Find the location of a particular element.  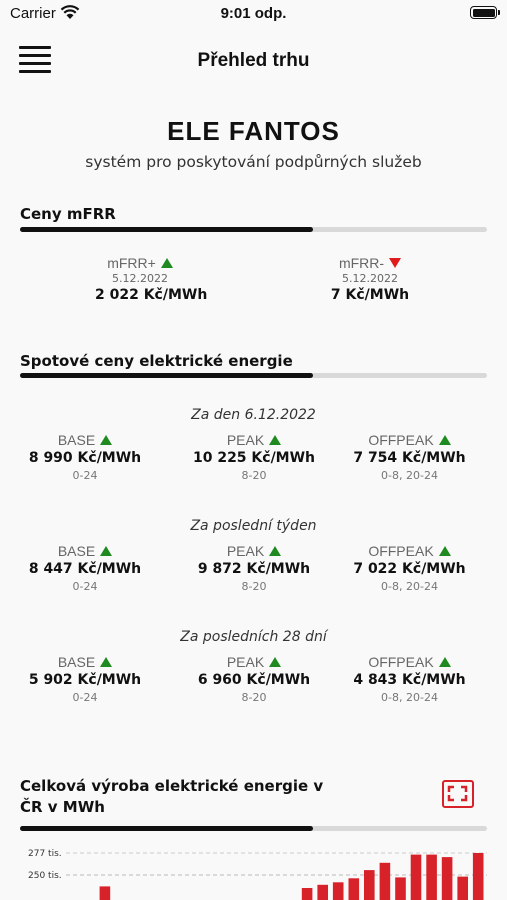

period-label: Za poslední týden is located at coordinates (253, 526).